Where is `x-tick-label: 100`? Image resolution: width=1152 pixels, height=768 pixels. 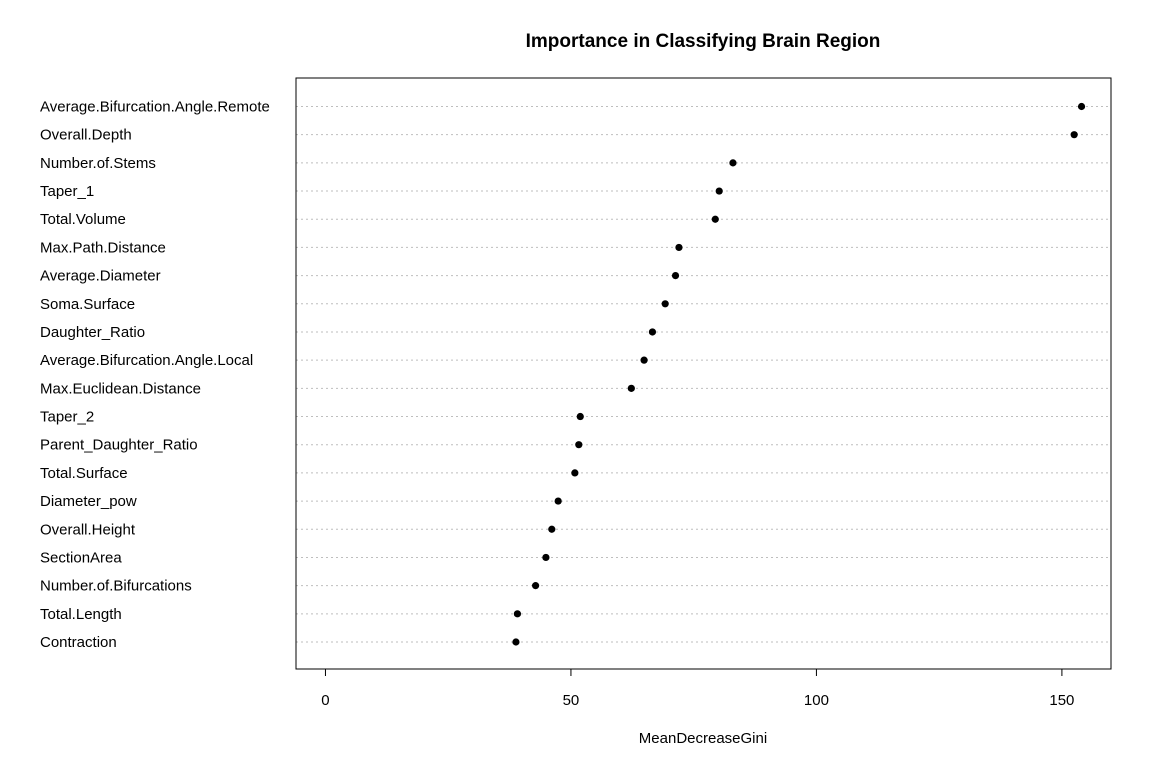
x-tick-label: 100 is located at coordinates (816, 700).